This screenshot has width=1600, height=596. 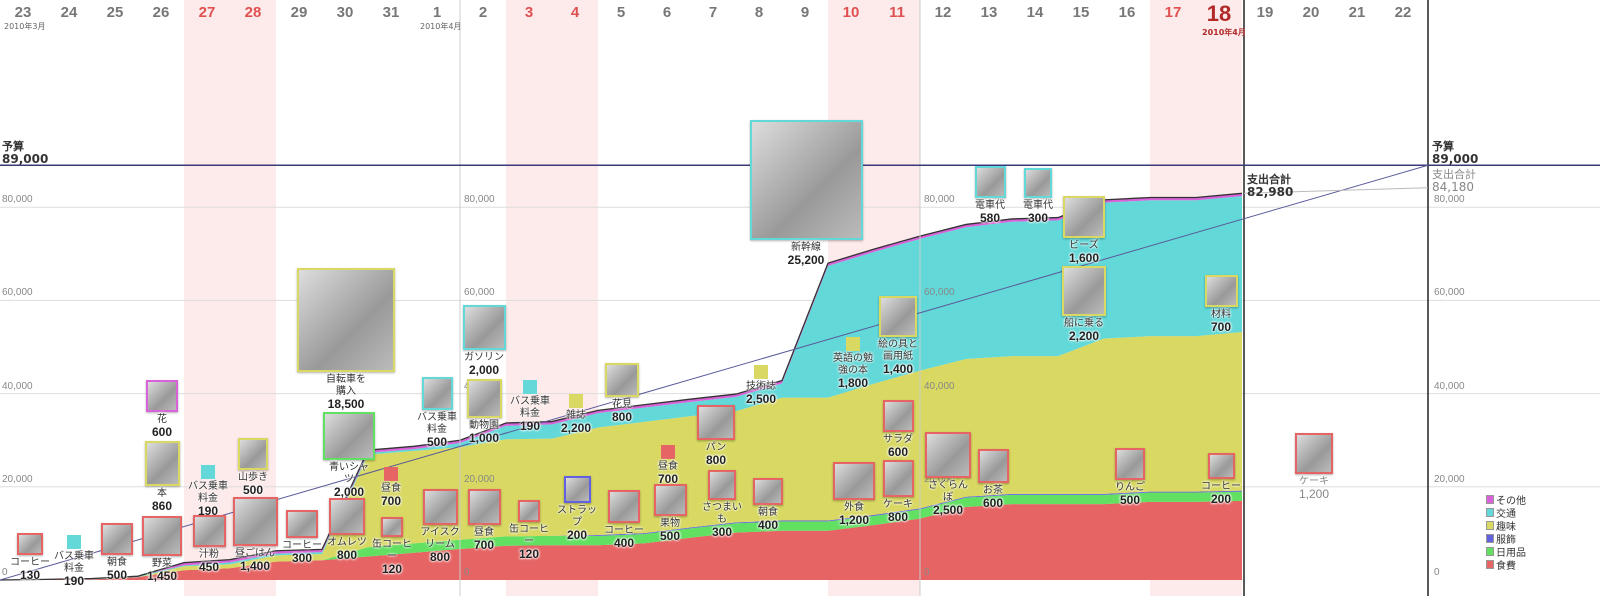 What do you see at coordinates (115, 12) in the screenshot?
I see `day-25: 25` at bounding box center [115, 12].